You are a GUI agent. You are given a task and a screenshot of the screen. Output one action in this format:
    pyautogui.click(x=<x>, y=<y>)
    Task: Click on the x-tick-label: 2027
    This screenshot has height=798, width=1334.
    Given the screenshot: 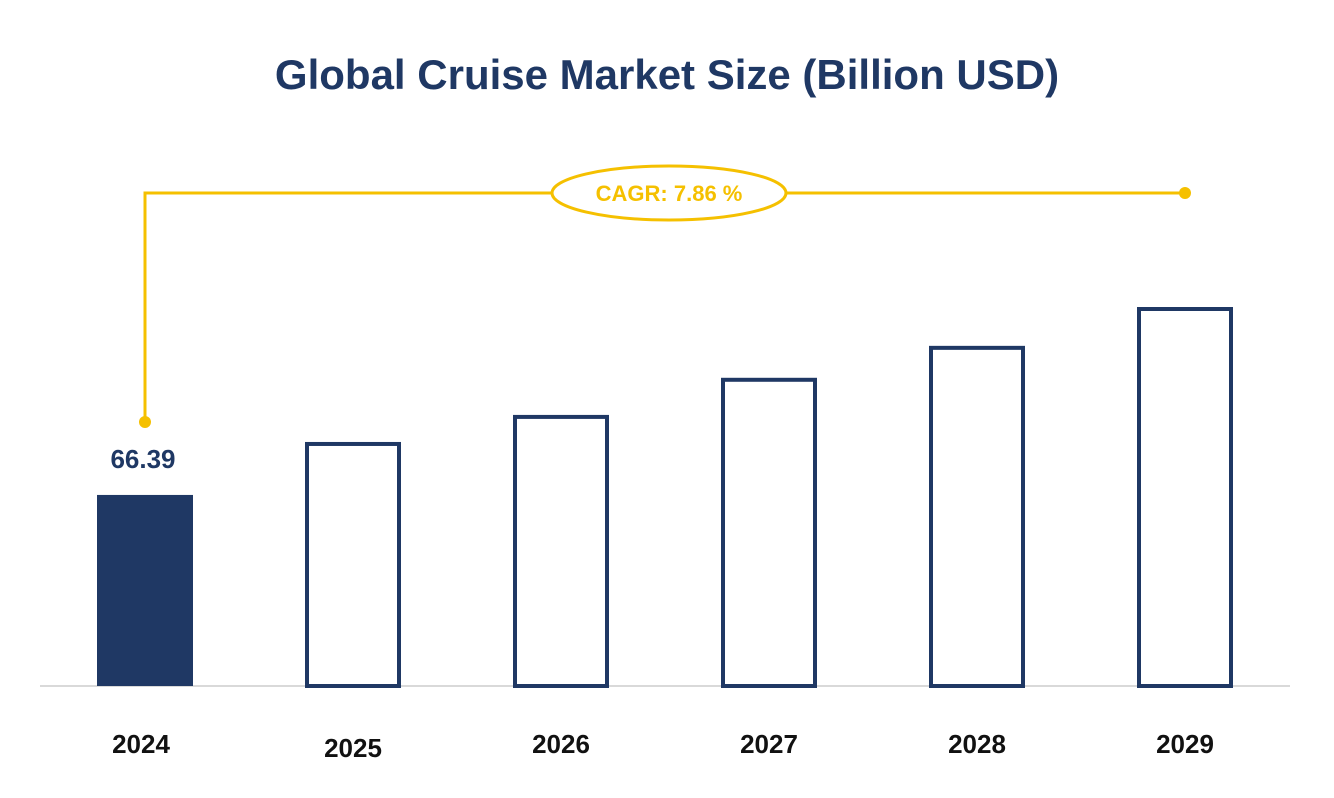 What is the action you would take?
    pyautogui.click(x=769, y=744)
    